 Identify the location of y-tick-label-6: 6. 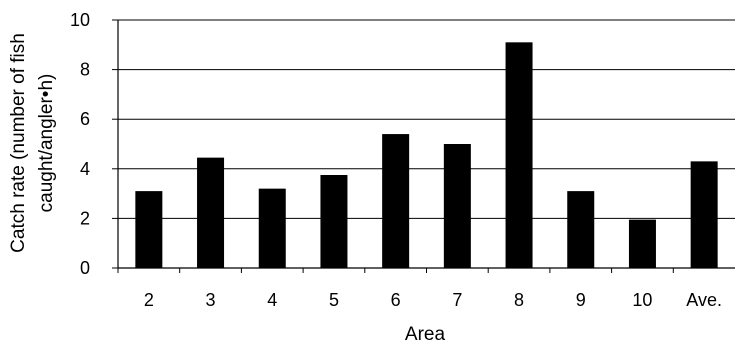
(85, 119).